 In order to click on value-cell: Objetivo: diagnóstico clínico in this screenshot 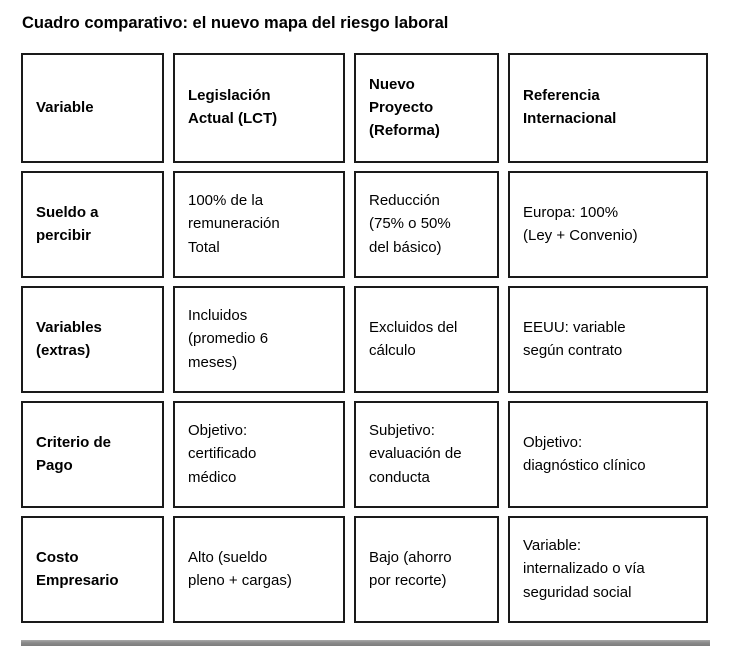, I will do `click(608, 455)`.